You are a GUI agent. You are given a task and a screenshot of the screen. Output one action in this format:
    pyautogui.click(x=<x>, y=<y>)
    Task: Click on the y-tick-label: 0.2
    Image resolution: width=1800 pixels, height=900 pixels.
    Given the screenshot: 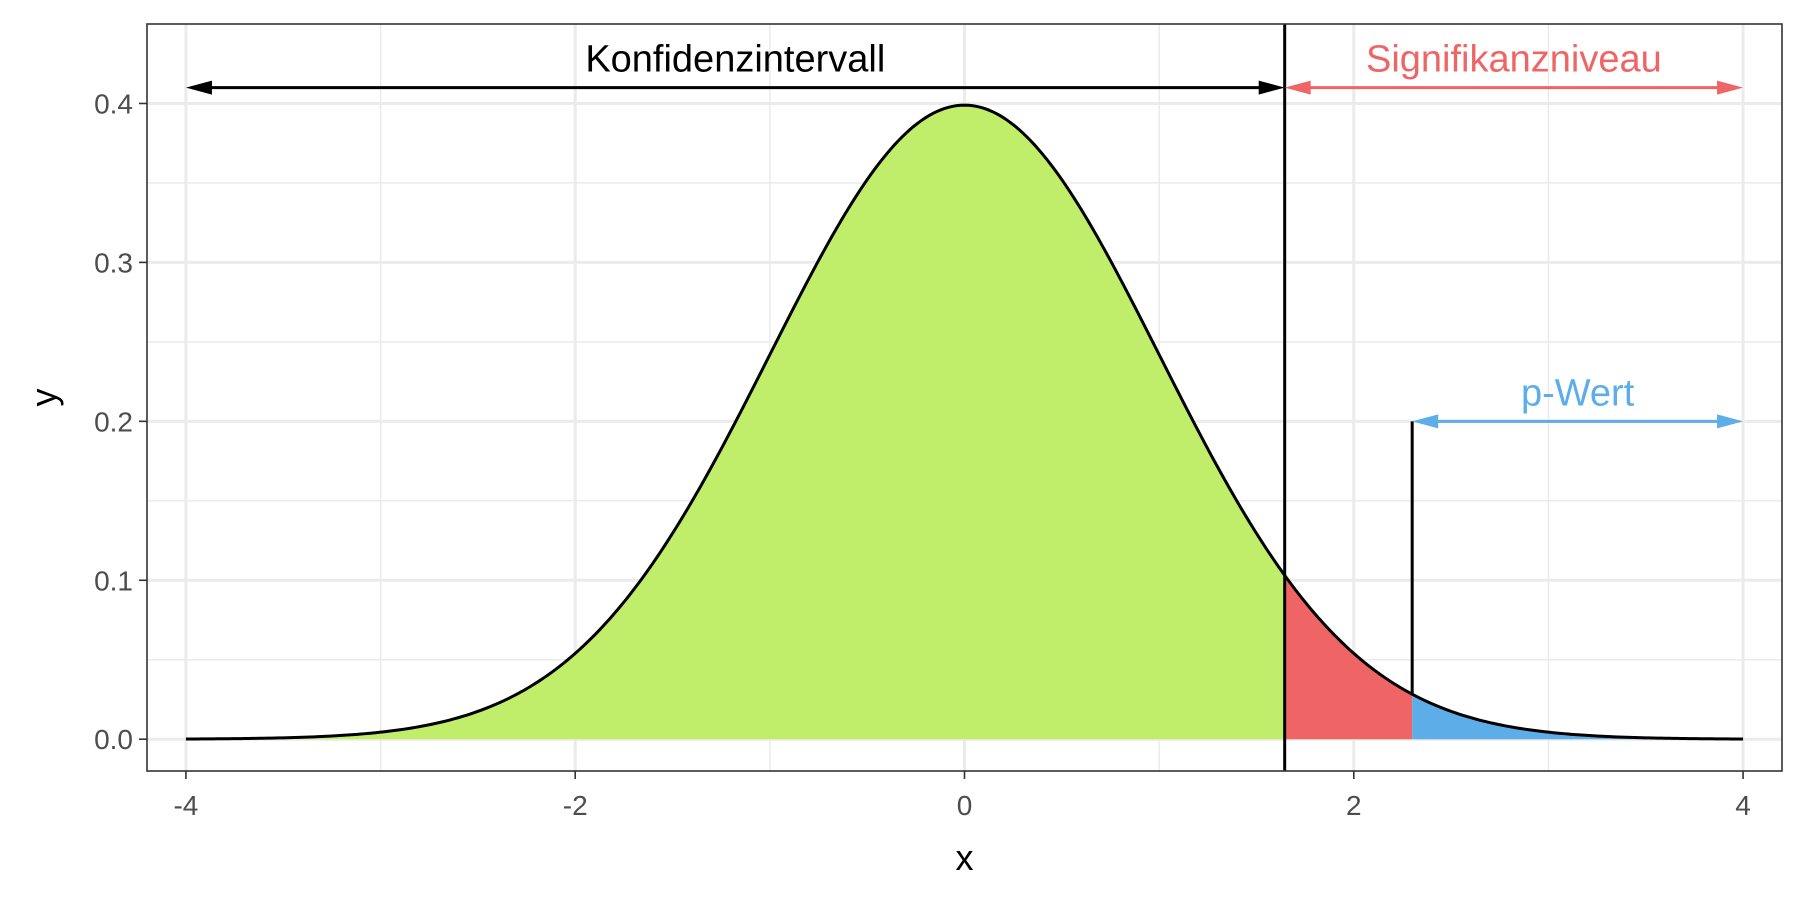 What is the action you would take?
    pyautogui.click(x=113, y=421)
    